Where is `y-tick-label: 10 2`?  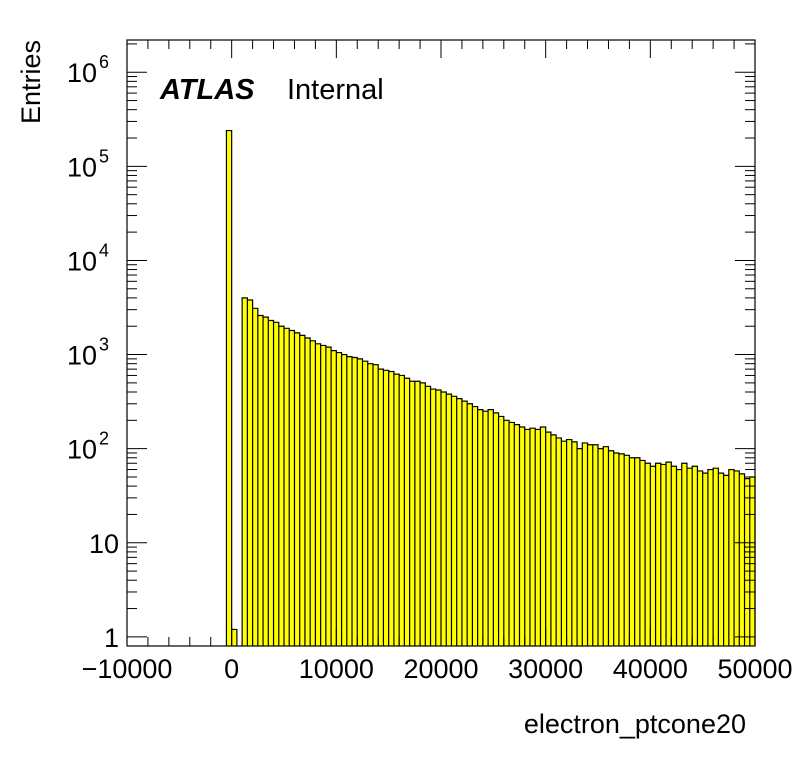 y-tick-label: 10 2 is located at coordinates (88, 447).